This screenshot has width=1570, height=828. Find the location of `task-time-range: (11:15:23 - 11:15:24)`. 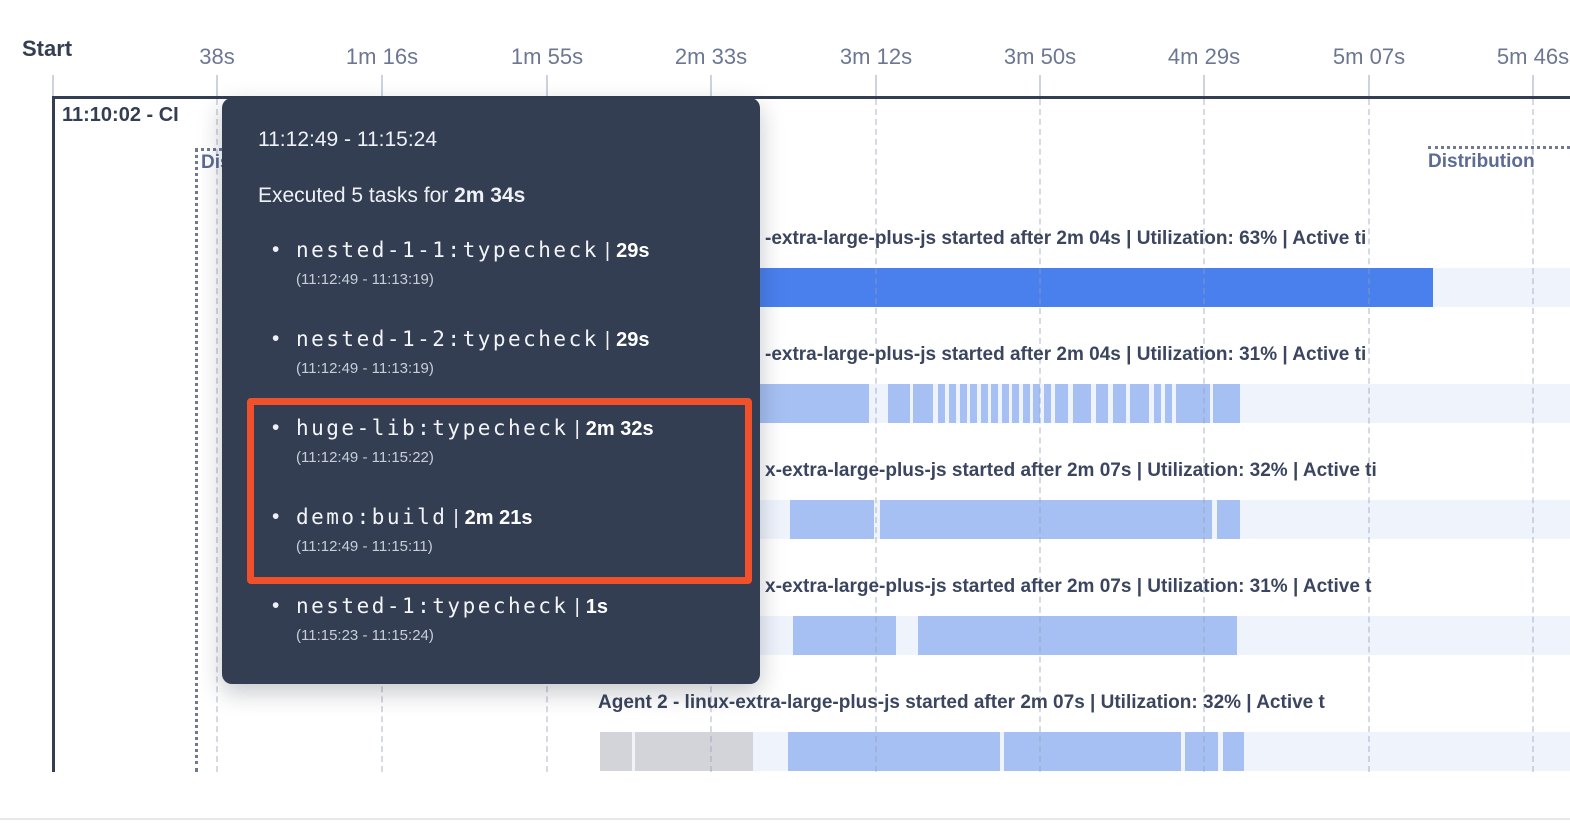

task-time-range: (11:15:23 - 11:15:24) is located at coordinates (365, 635).